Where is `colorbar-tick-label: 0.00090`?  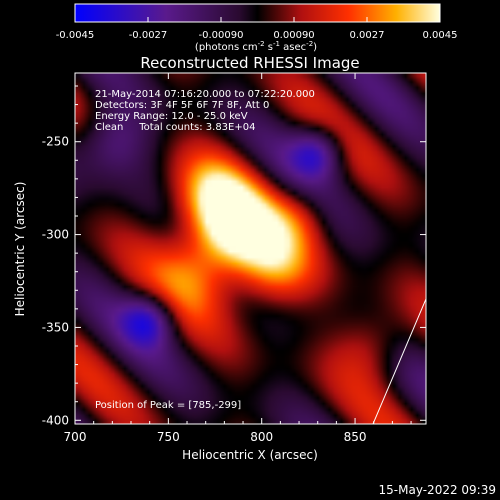 colorbar-tick-label: 0.00090 is located at coordinates (293, 35).